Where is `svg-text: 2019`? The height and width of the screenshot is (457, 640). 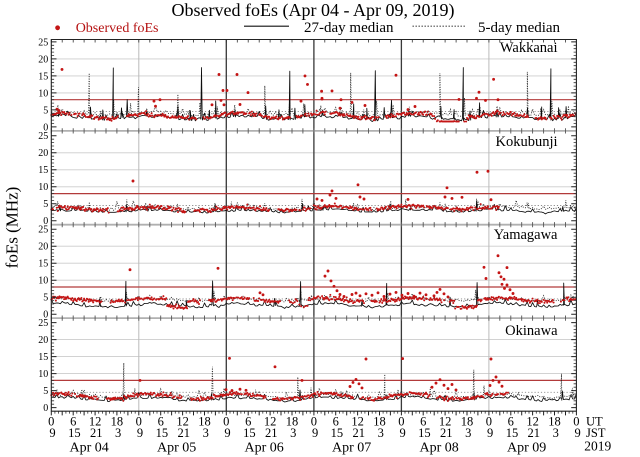 svg-text: 2019 is located at coordinates (597, 445).